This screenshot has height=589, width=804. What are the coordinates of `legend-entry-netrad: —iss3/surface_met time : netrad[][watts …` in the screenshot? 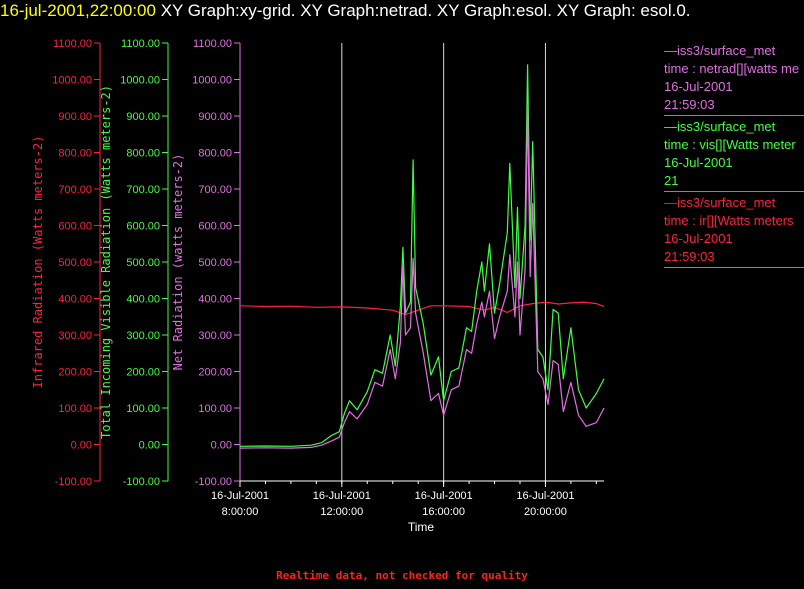 It's located at (734, 79).